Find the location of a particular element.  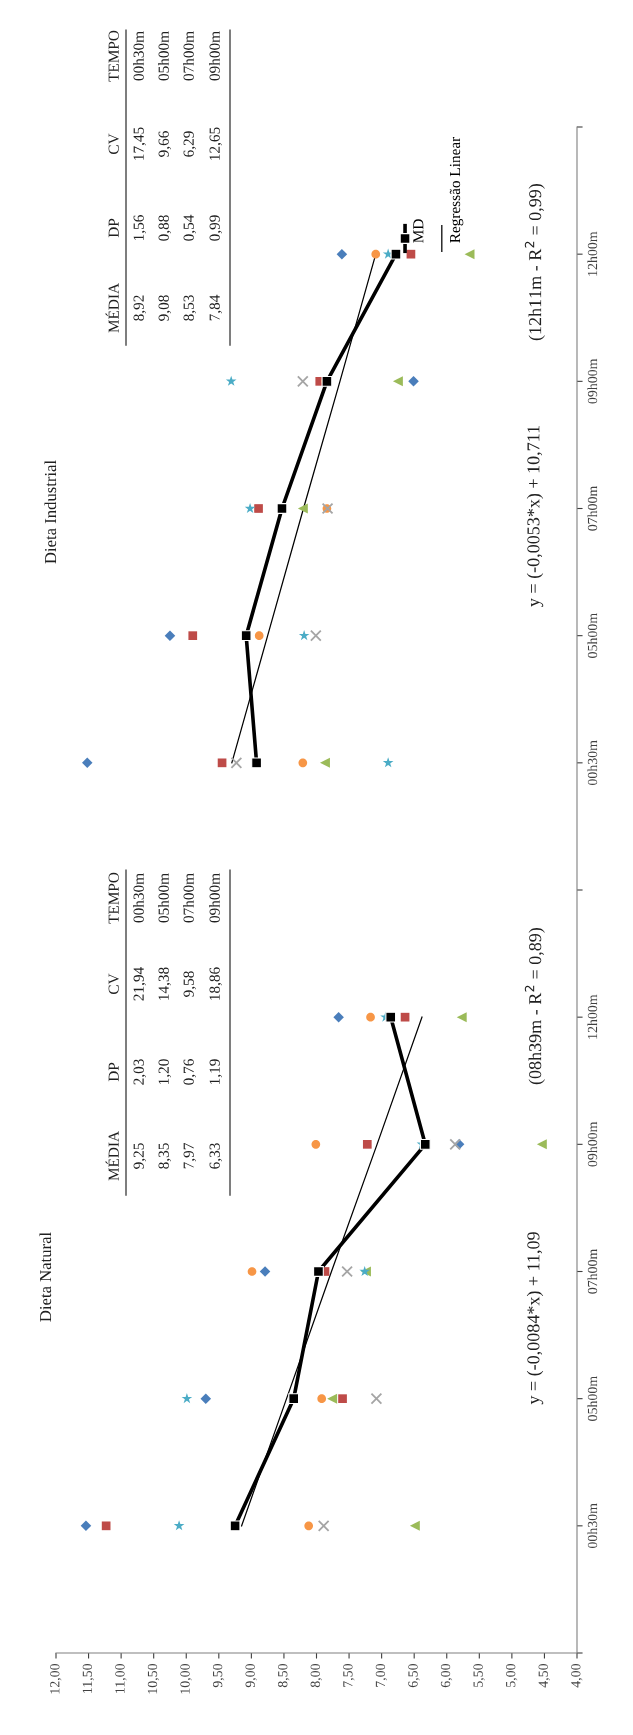

annotation: y = (-0,0084*x) + 11,09 is located at coordinates (535, 1318).